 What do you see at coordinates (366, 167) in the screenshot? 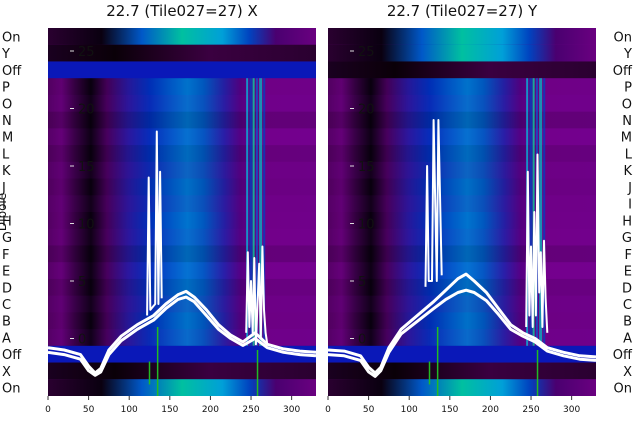
I see `y-tick-label: 15` at bounding box center [366, 167].